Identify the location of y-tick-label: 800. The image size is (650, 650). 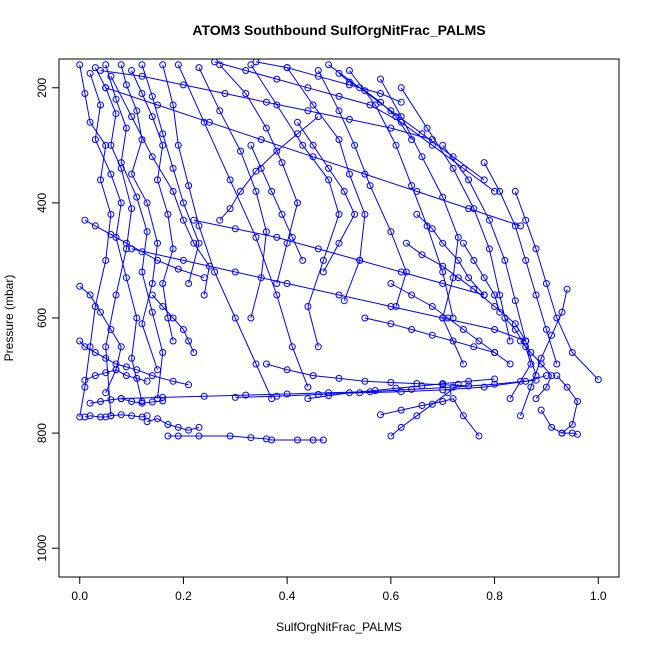
(42, 433).